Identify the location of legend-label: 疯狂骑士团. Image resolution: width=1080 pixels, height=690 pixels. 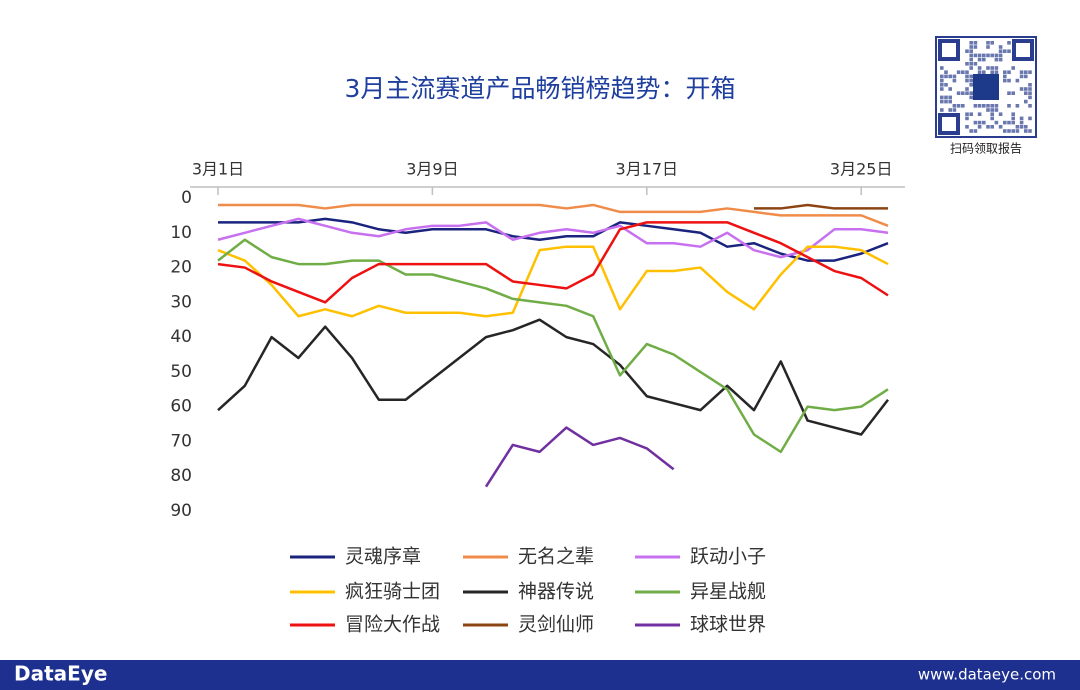
(392, 592).